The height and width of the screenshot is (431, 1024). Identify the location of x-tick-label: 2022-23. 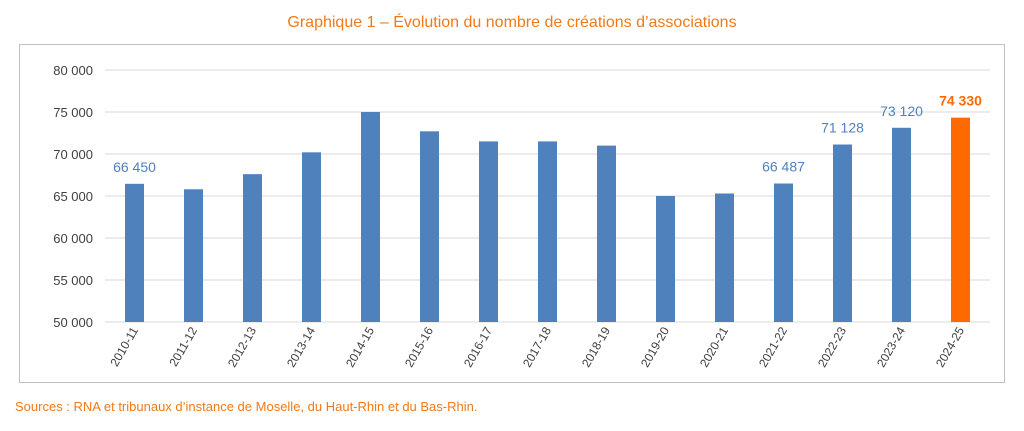
(832, 346).